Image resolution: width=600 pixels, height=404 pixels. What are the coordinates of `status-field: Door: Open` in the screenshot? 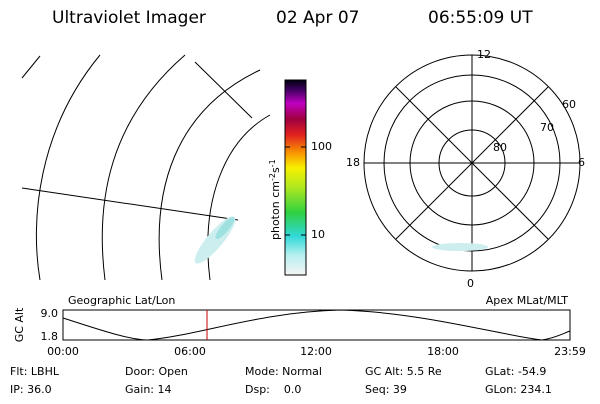 It's located at (156, 371).